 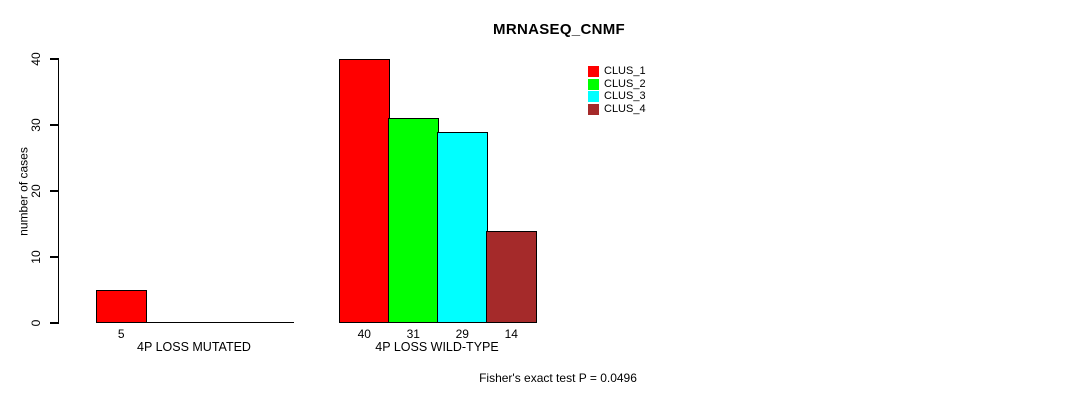 What do you see at coordinates (121, 306) in the screenshot?
I see `bar-clus_1-group1` at bounding box center [121, 306].